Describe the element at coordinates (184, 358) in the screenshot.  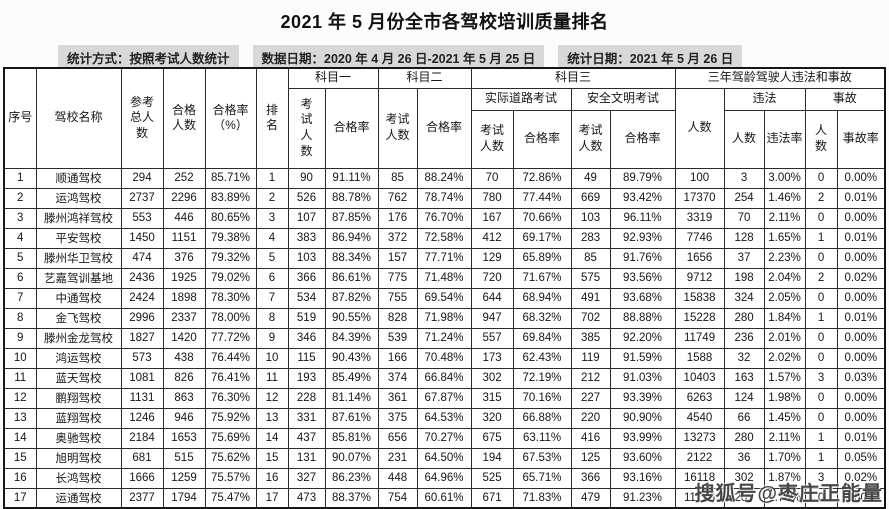
I see `cell-pass-count: 438` at that location.